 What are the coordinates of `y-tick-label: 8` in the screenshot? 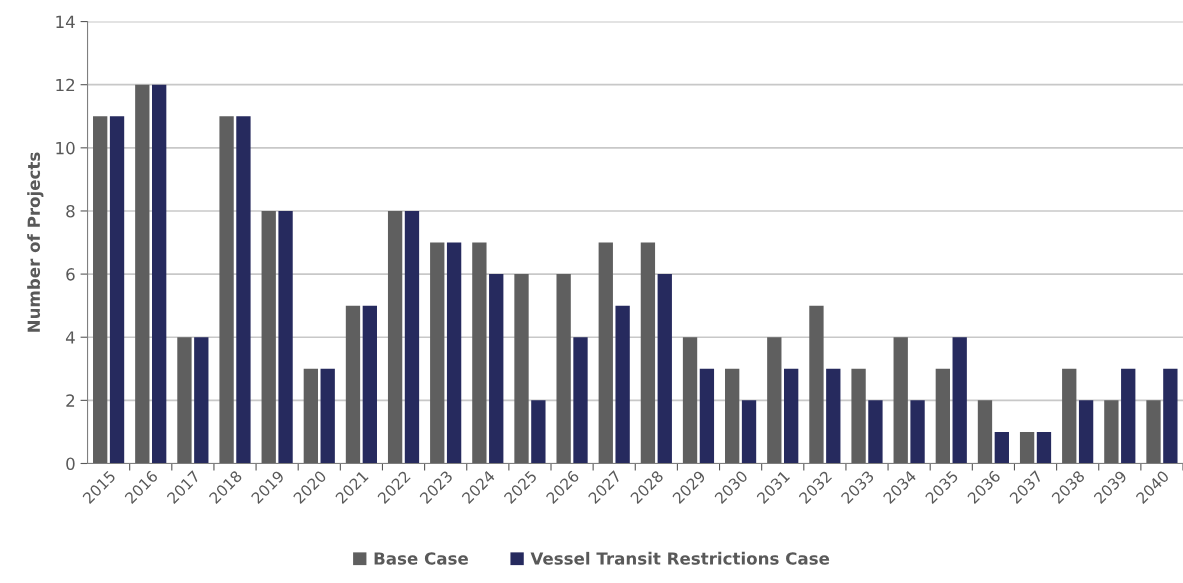 It's located at (70, 211).